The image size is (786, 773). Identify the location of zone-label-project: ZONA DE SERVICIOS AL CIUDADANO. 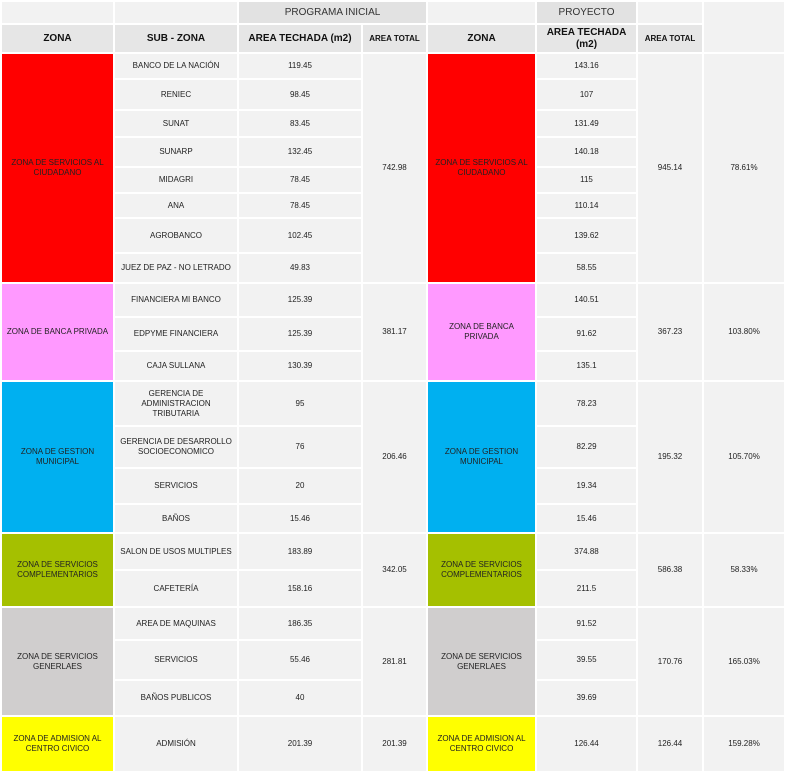
(482, 168).